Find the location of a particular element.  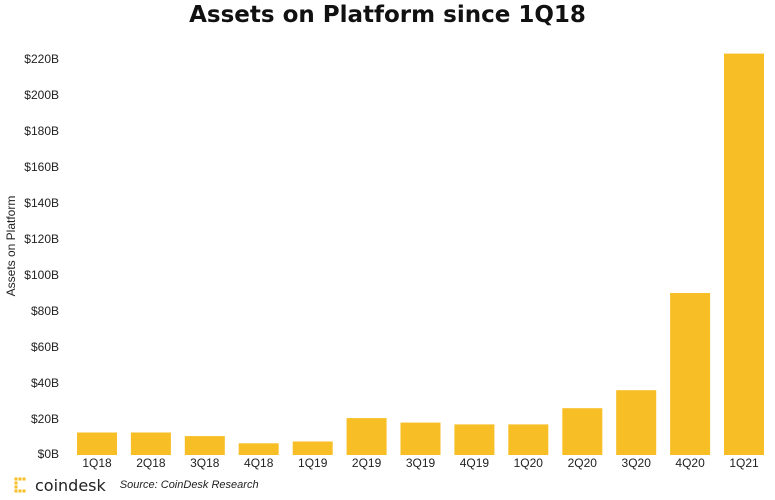

y-tick-label: $80B is located at coordinates (45, 311).